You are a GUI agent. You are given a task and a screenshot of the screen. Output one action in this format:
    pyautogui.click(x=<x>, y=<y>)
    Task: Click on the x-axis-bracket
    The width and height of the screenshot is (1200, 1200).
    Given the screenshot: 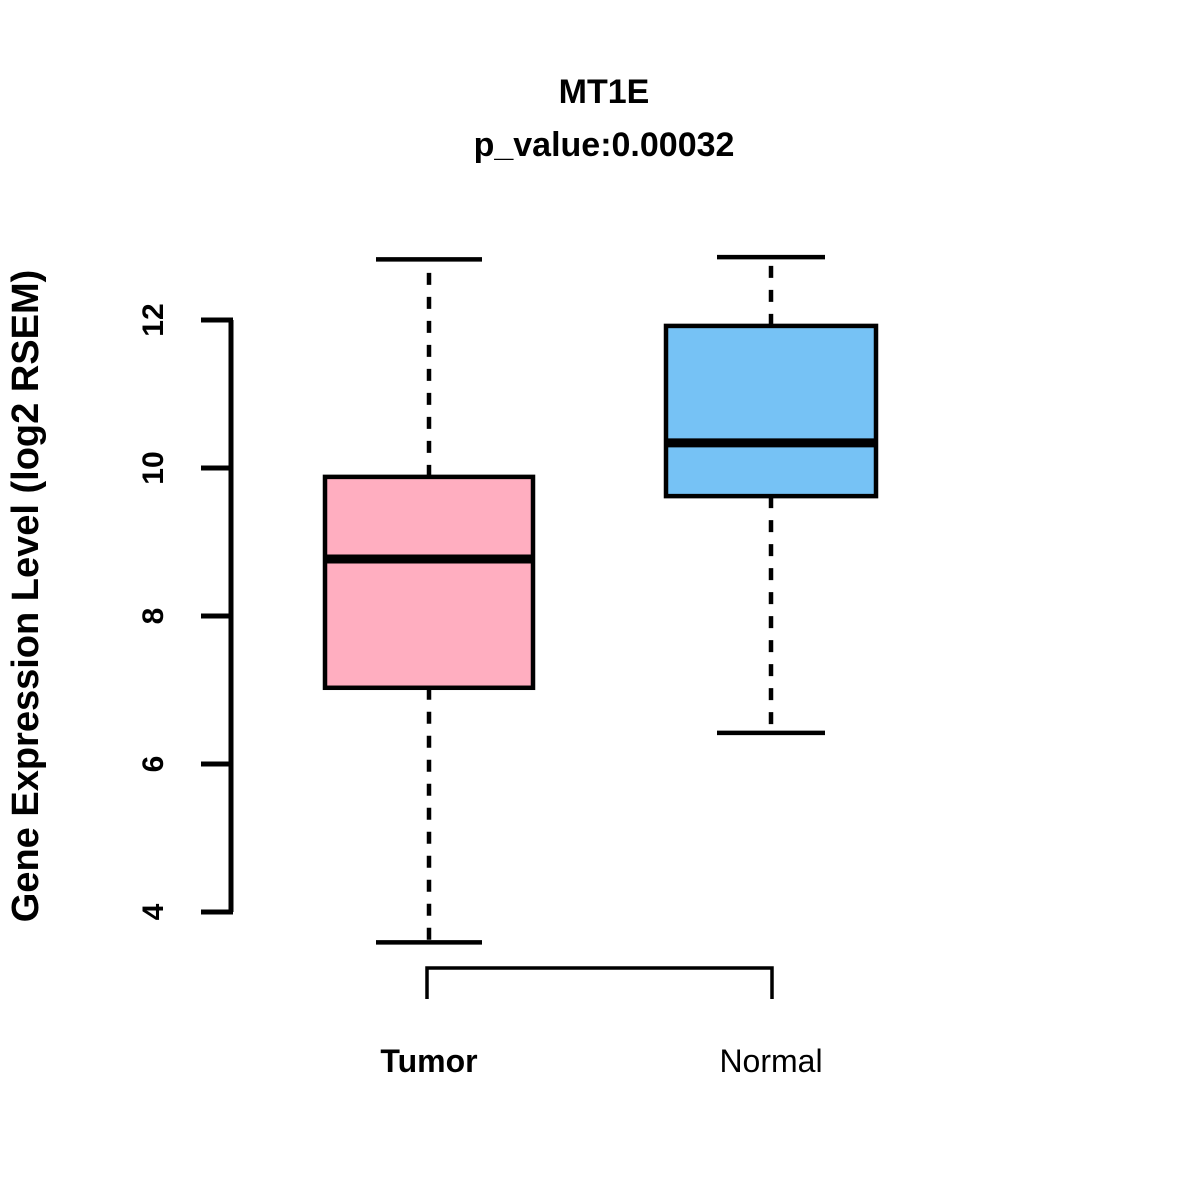 What is the action you would take?
    pyautogui.click(x=599, y=982)
    